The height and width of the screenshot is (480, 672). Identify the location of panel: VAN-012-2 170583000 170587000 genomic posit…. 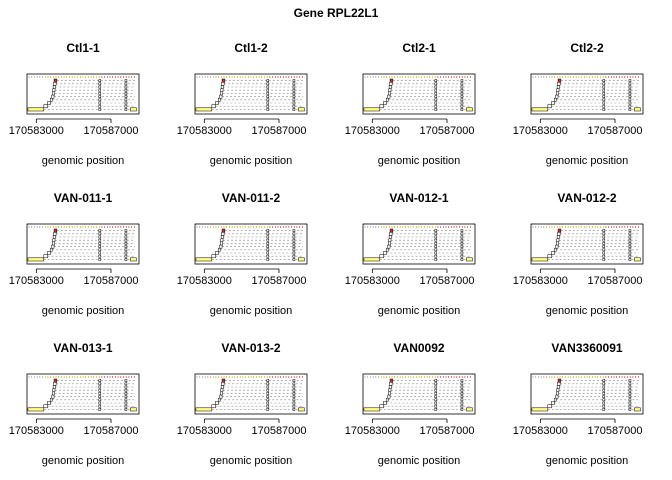
(578, 254).